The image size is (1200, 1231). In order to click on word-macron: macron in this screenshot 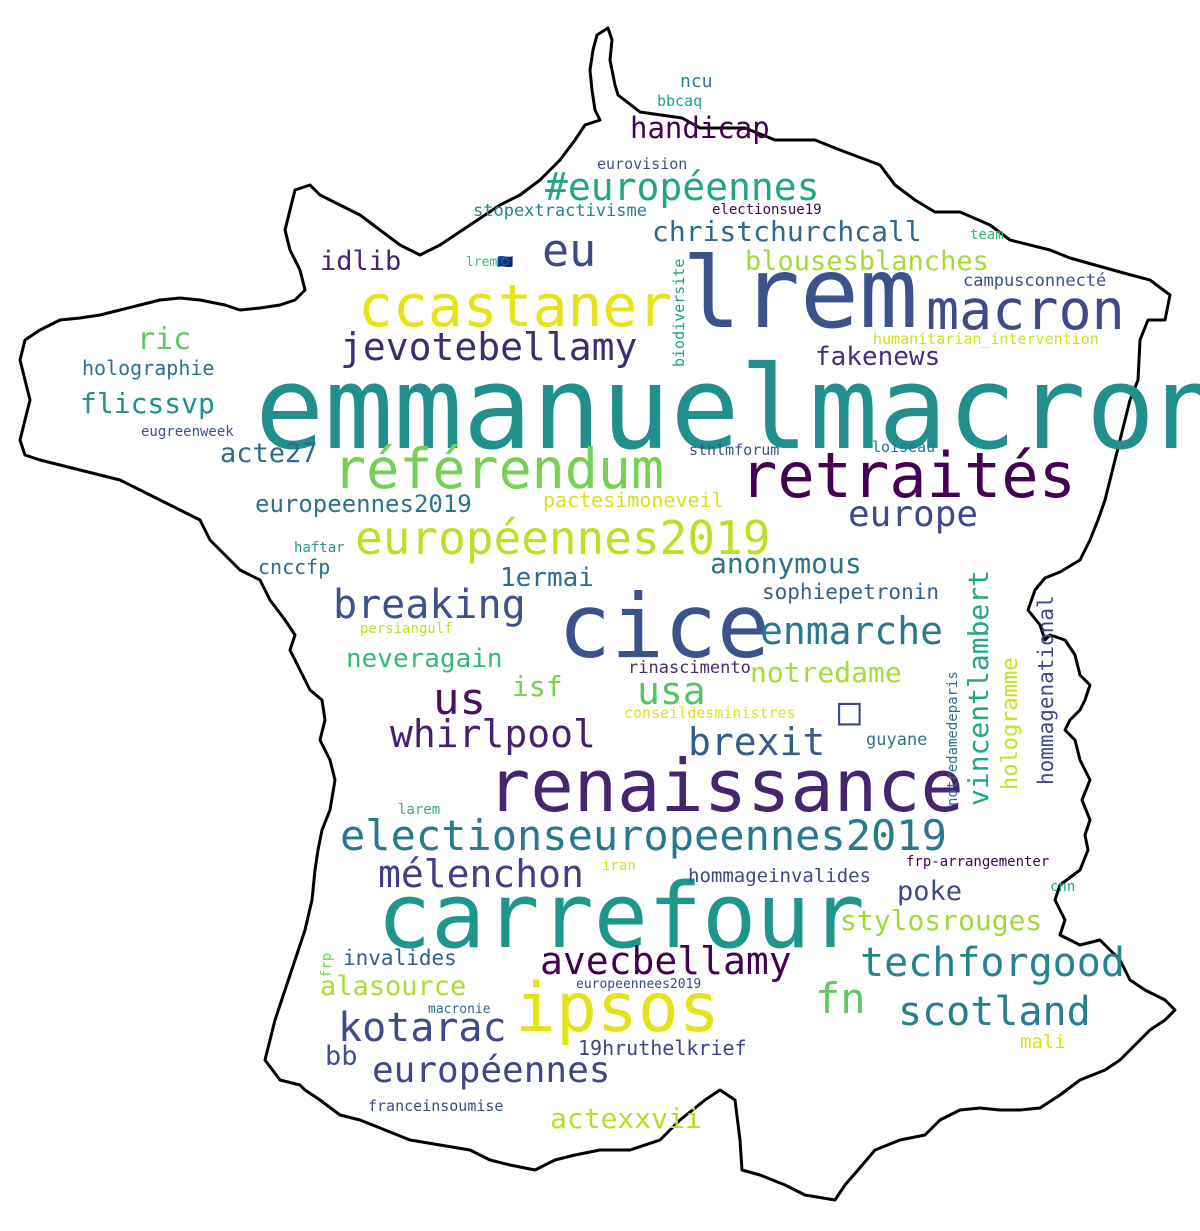, I will do `click(1025, 310)`.